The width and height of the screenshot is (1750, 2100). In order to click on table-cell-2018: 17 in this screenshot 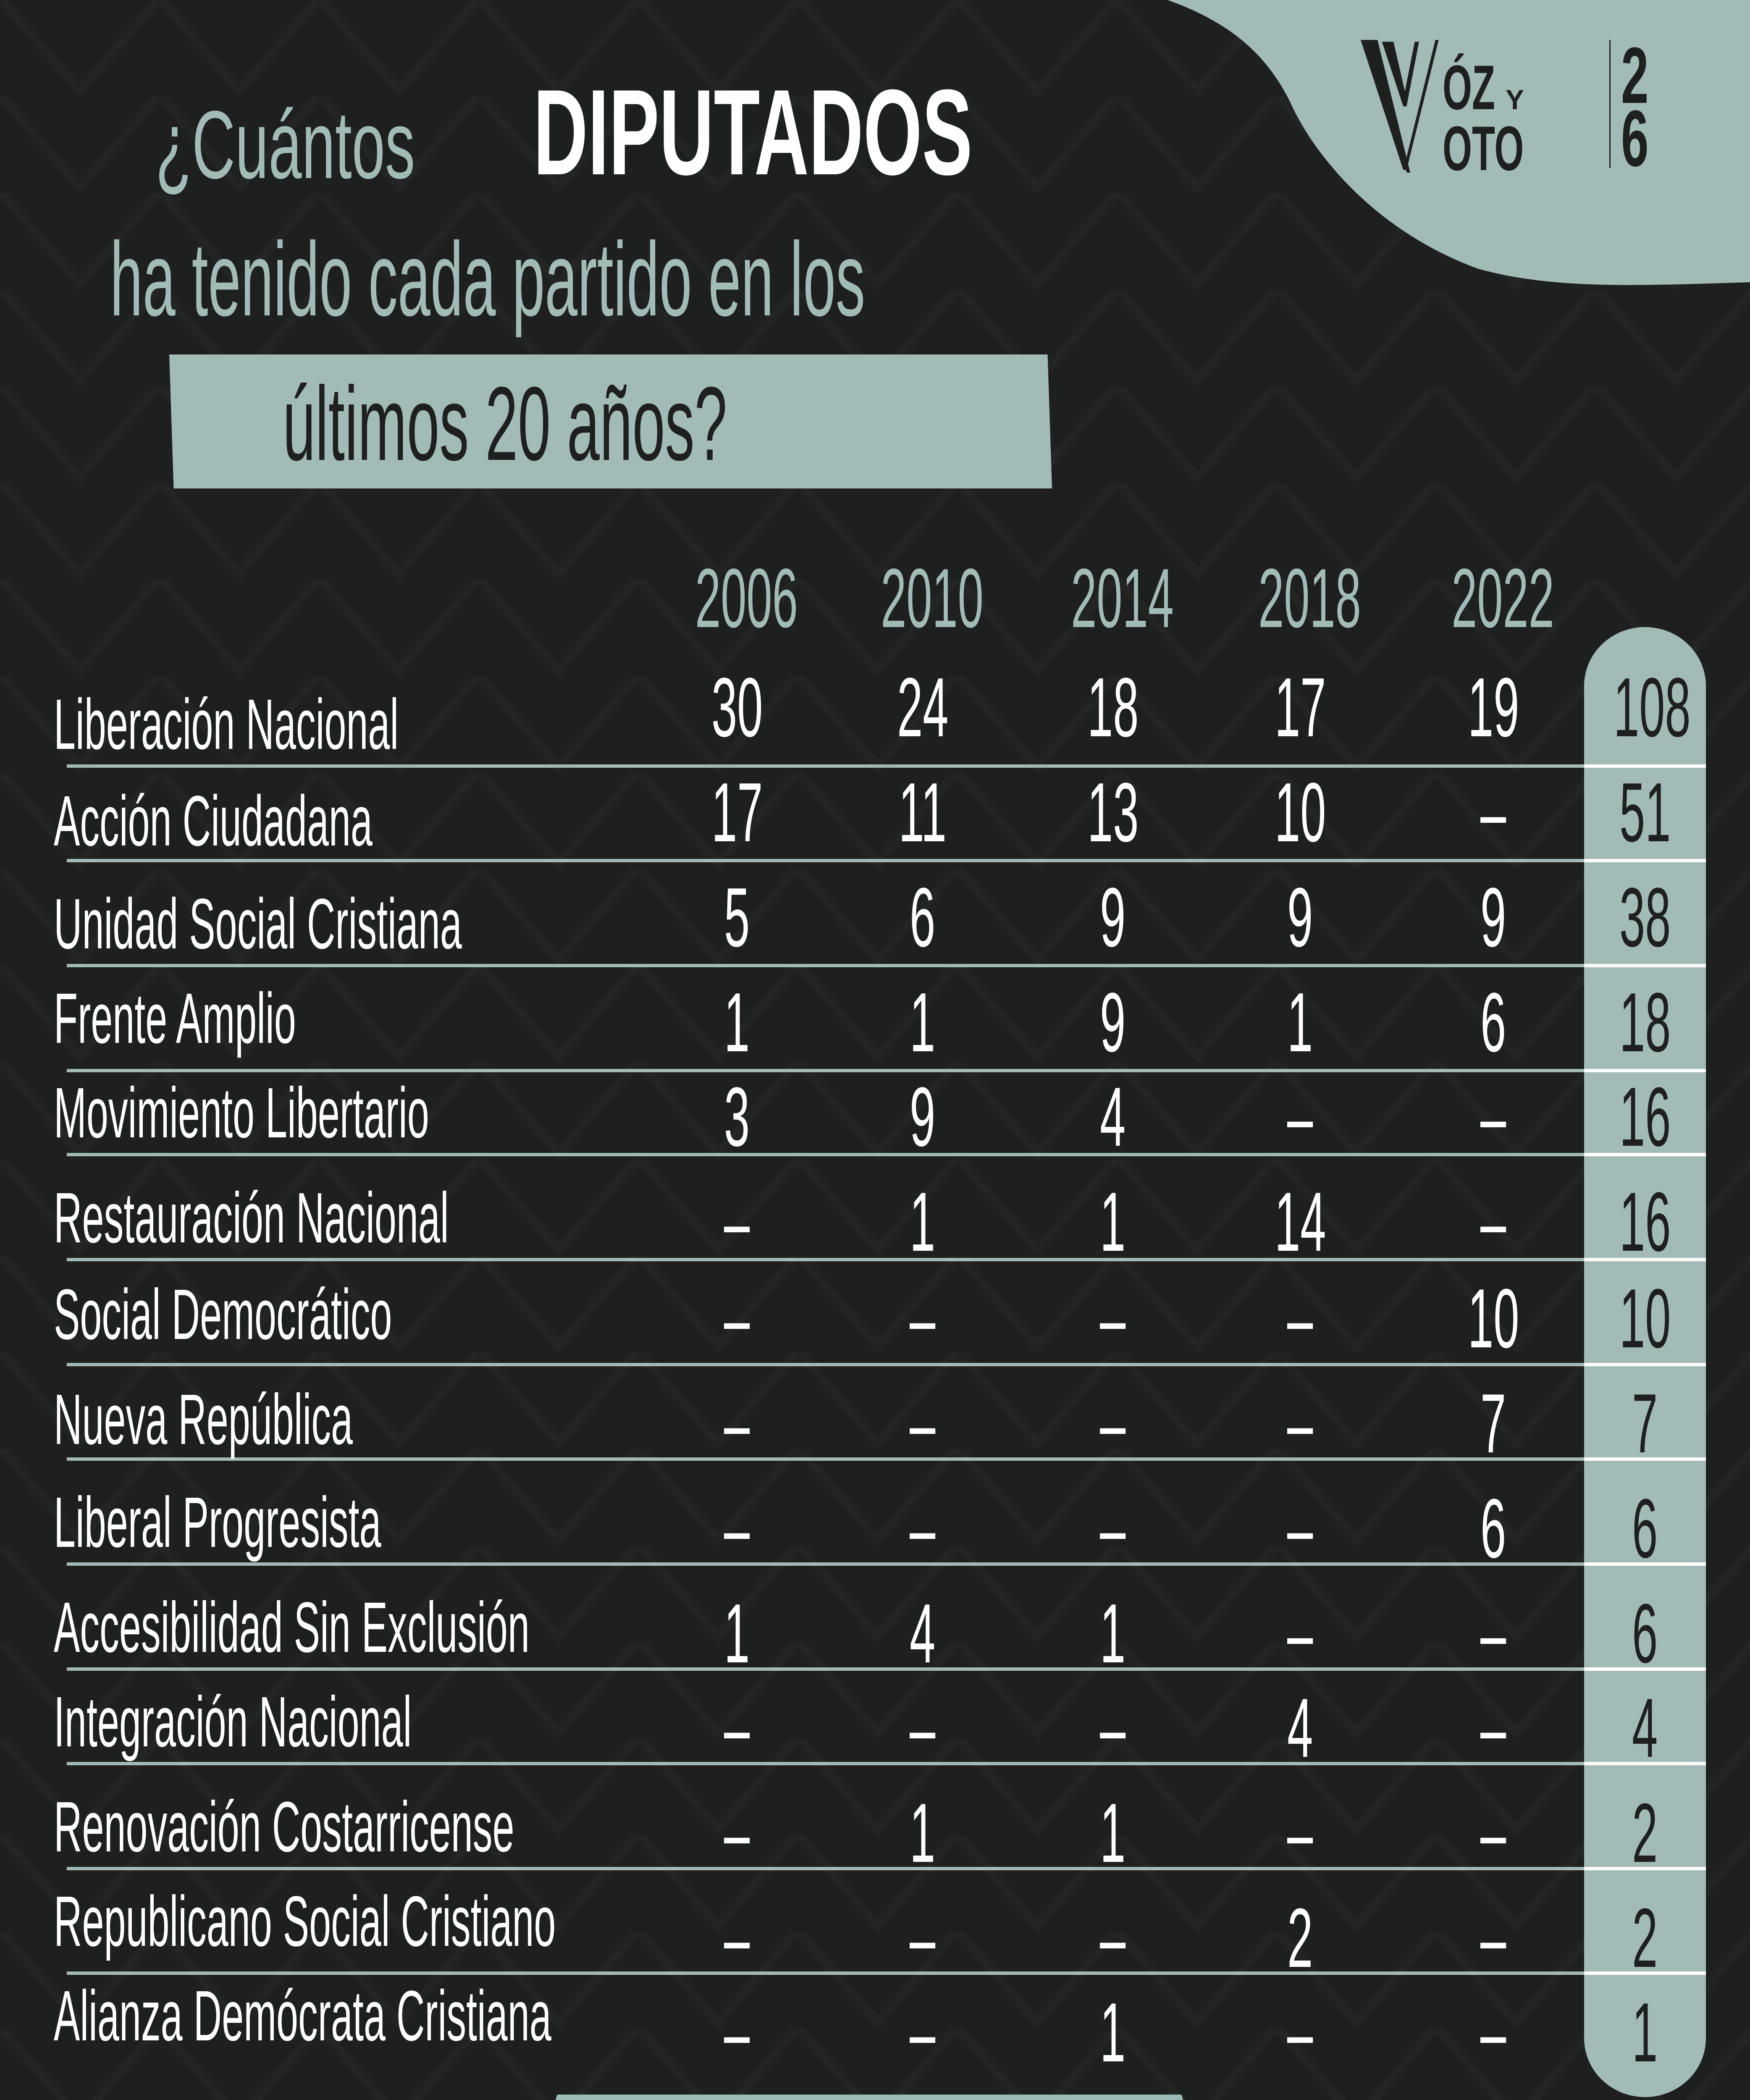, I will do `click(1300, 707)`.